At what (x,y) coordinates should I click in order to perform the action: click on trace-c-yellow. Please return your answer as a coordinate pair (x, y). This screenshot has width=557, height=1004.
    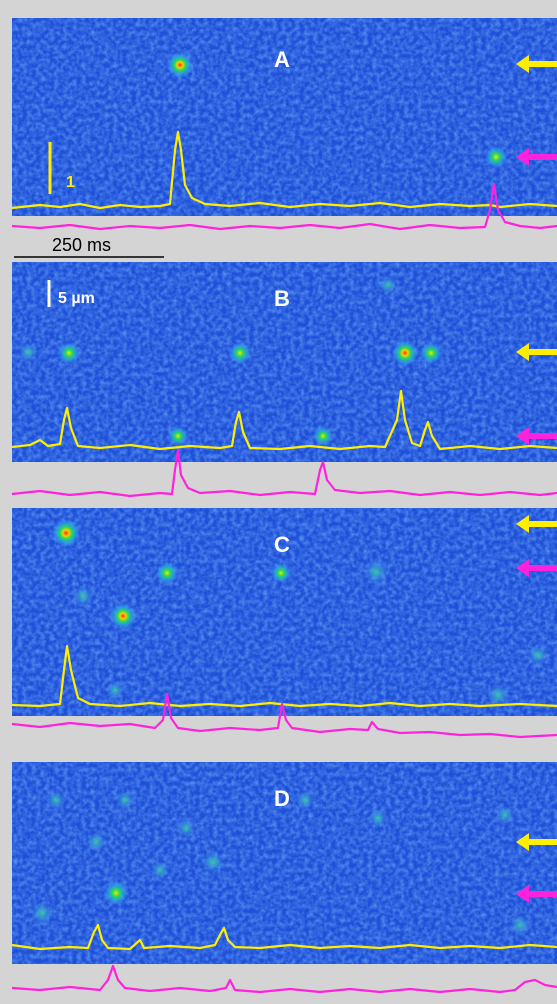
    Looking at the image, I should click on (284, 676).